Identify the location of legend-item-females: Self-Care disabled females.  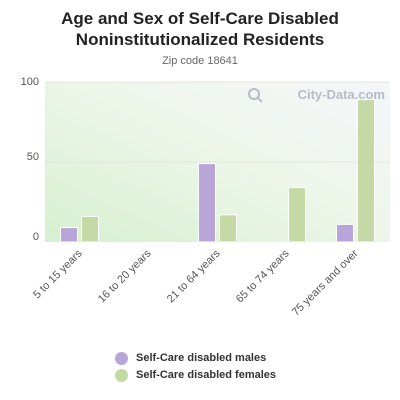
(195, 375).